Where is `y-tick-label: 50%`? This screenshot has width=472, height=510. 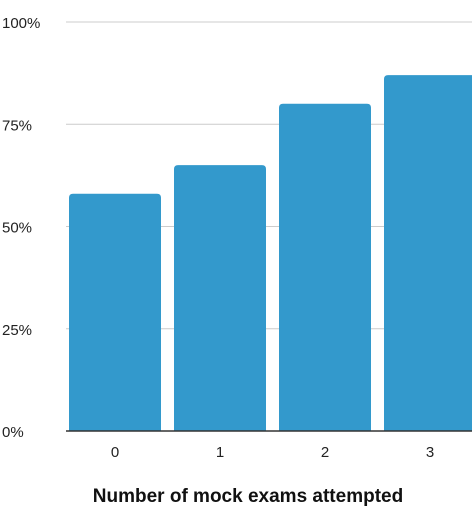 y-tick-label: 50% is located at coordinates (17, 228).